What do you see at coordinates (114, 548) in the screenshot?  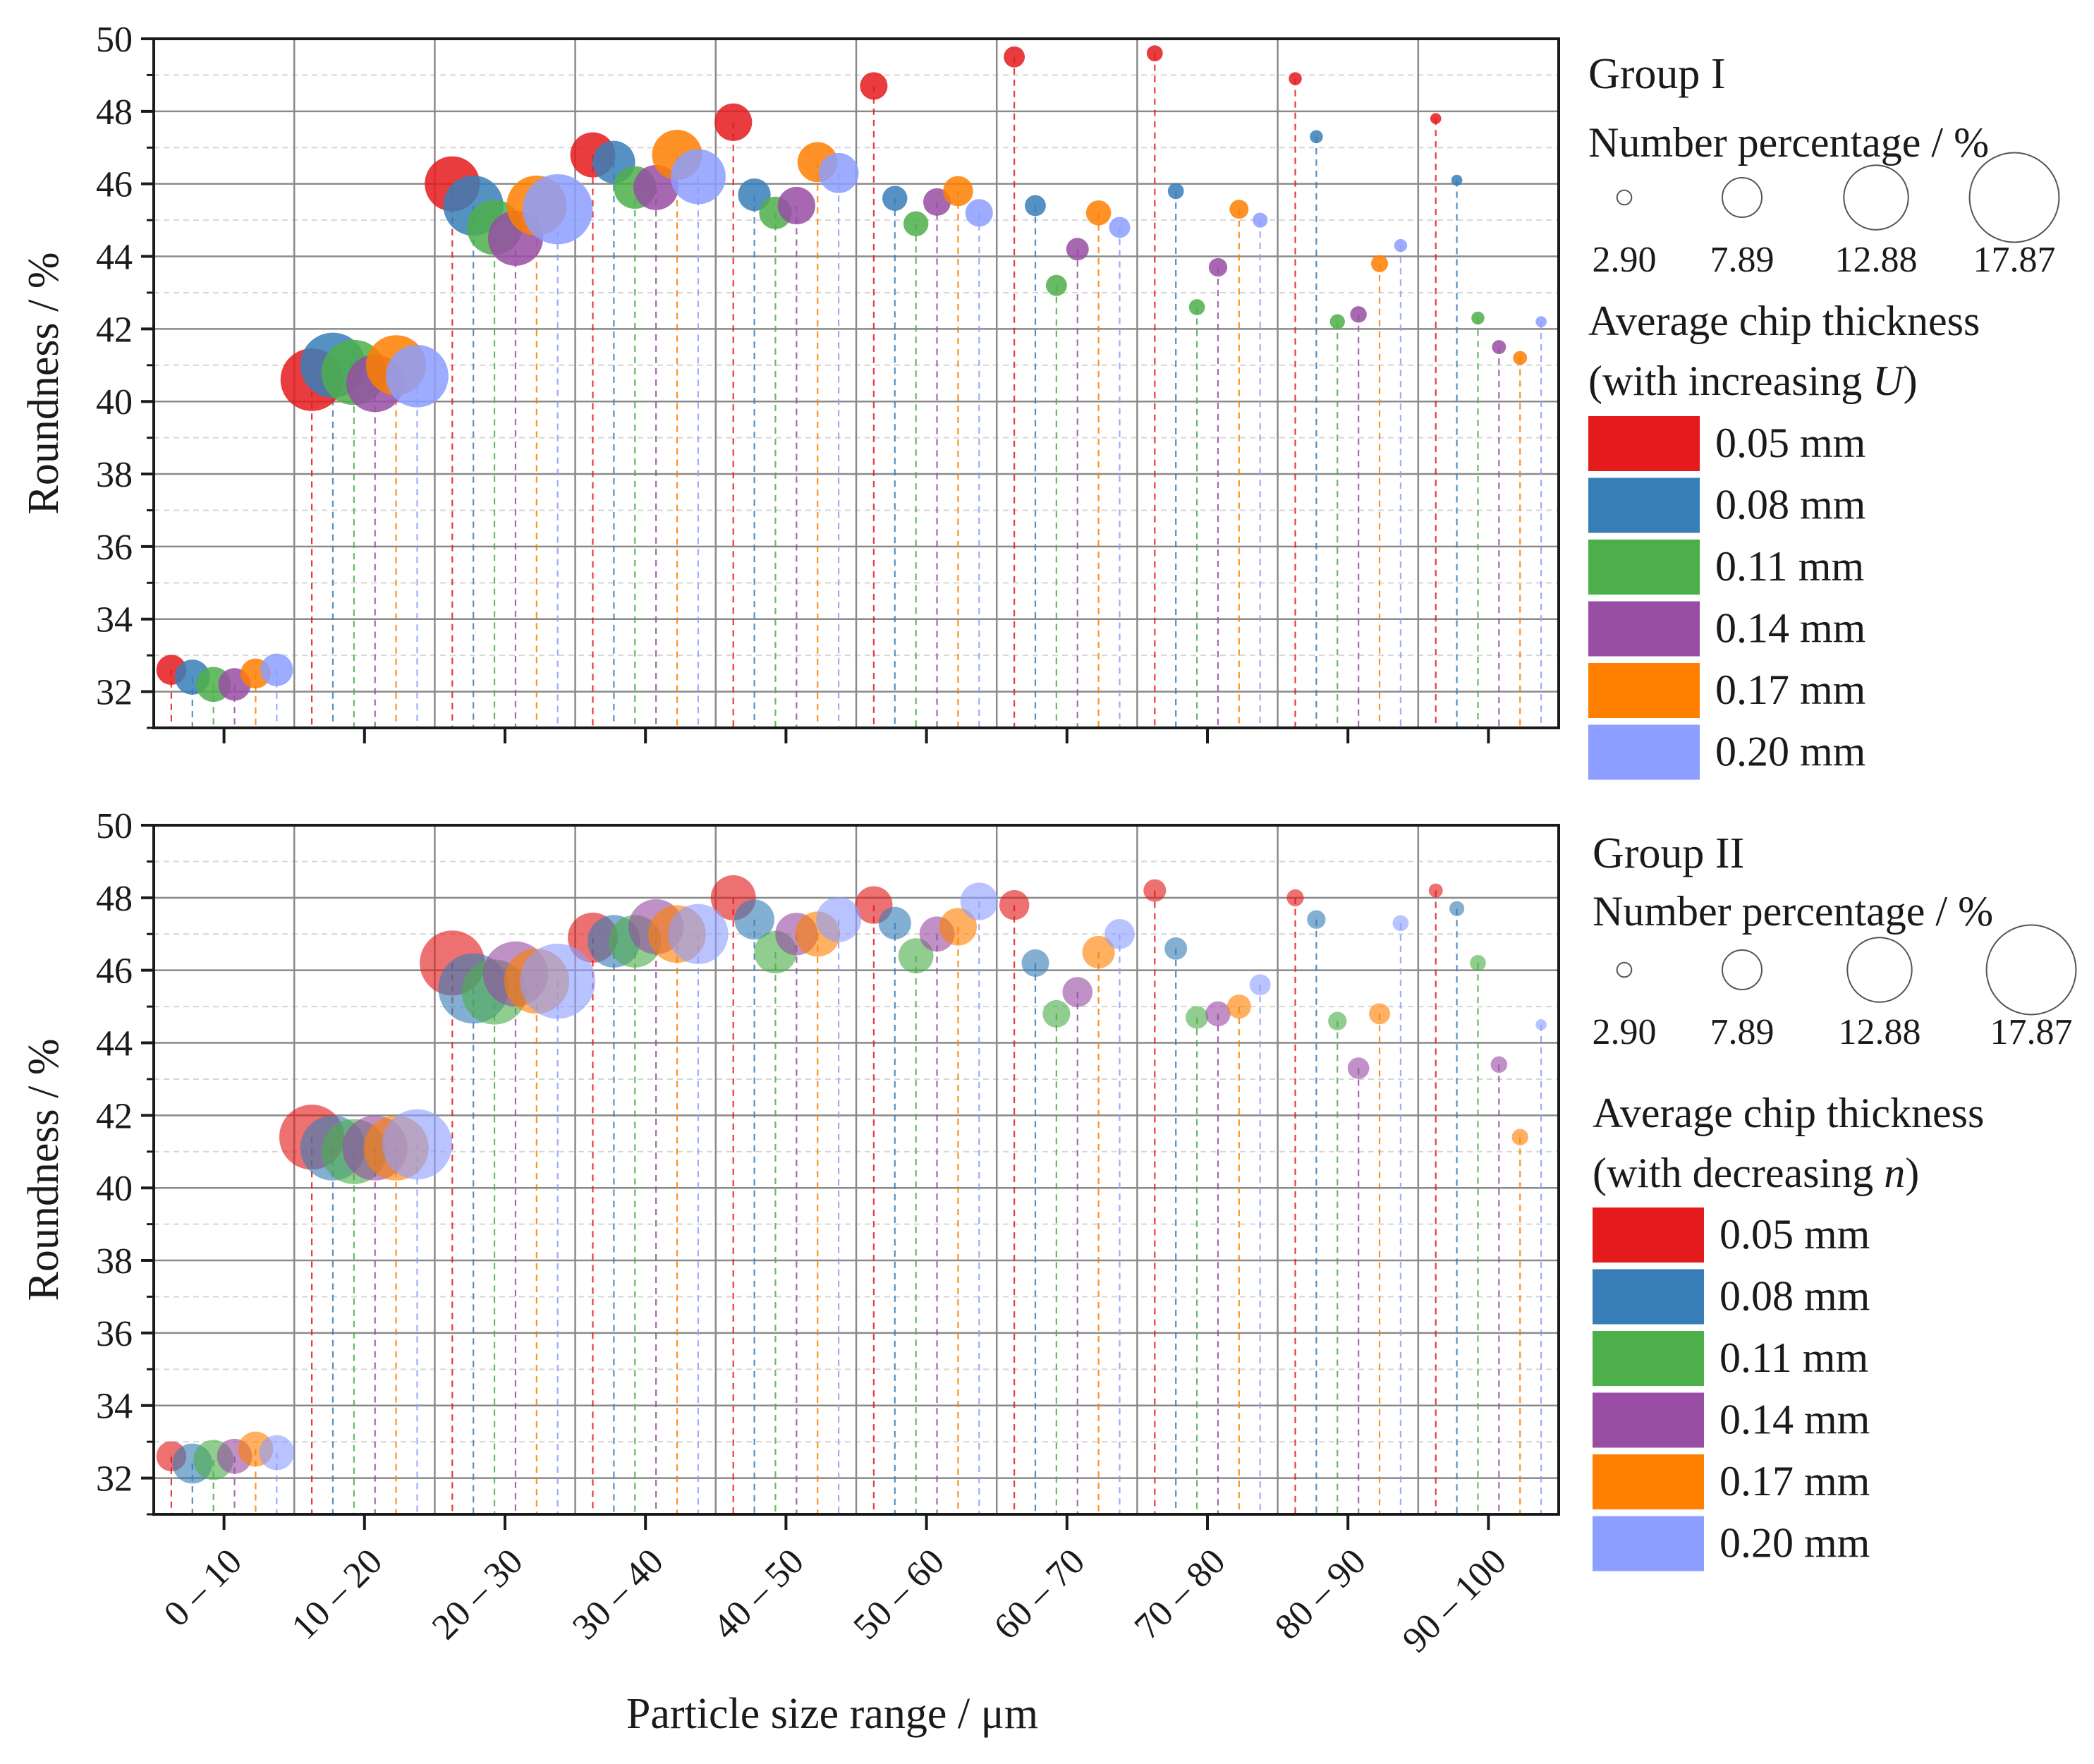 I see `y-tick-label: 36` at bounding box center [114, 548].